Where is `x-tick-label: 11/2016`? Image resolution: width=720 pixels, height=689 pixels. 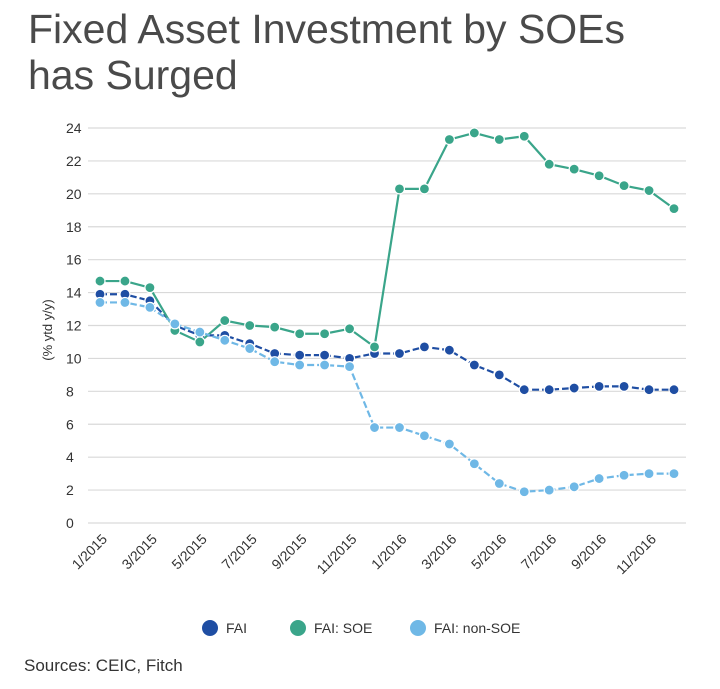 x-tick-label: 11/2016 is located at coordinates (636, 554).